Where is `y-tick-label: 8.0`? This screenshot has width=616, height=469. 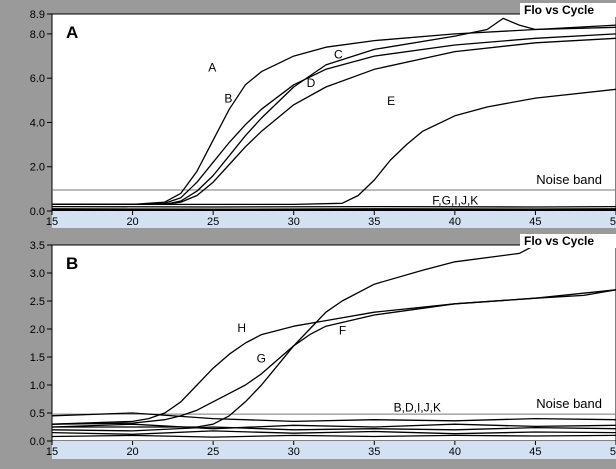
y-tick-label: 8.0 is located at coordinates (37, 35).